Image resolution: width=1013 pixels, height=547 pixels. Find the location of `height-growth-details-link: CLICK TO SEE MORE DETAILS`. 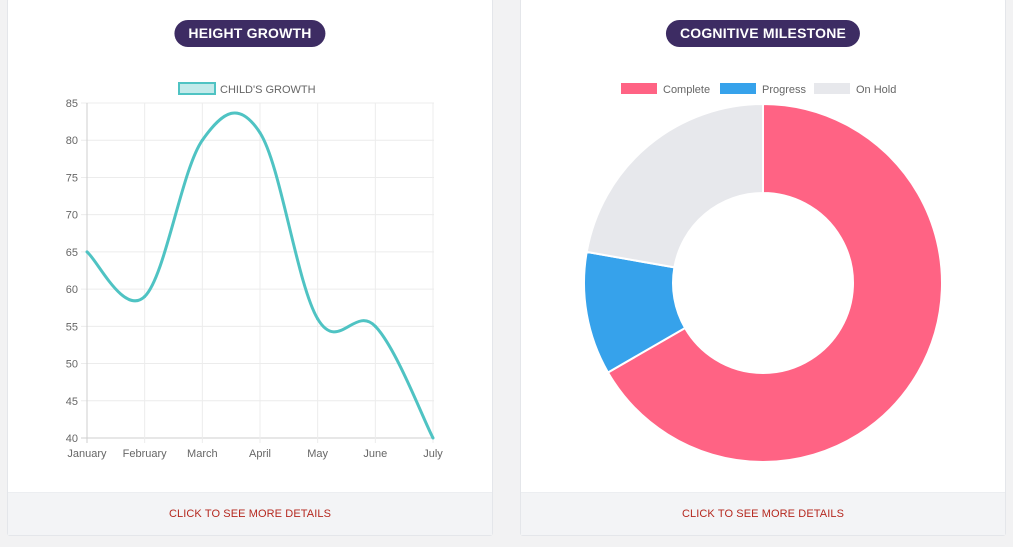

height-growth-details-link: CLICK TO SEE MORE DETAILS is located at coordinates (250, 513).